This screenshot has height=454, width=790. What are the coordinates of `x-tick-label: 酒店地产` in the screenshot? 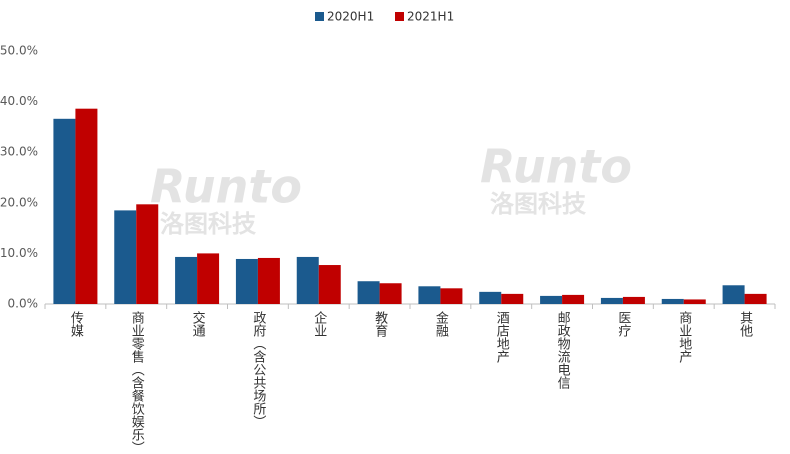 It's located at (502, 337).